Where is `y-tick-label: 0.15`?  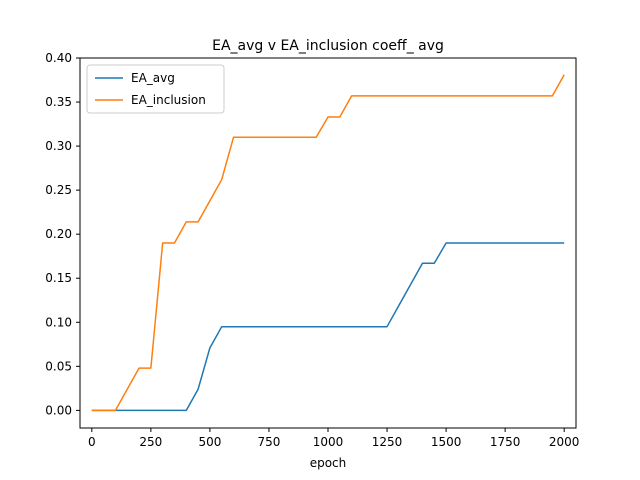
y-tick-label: 0.15 is located at coordinates (58, 278).